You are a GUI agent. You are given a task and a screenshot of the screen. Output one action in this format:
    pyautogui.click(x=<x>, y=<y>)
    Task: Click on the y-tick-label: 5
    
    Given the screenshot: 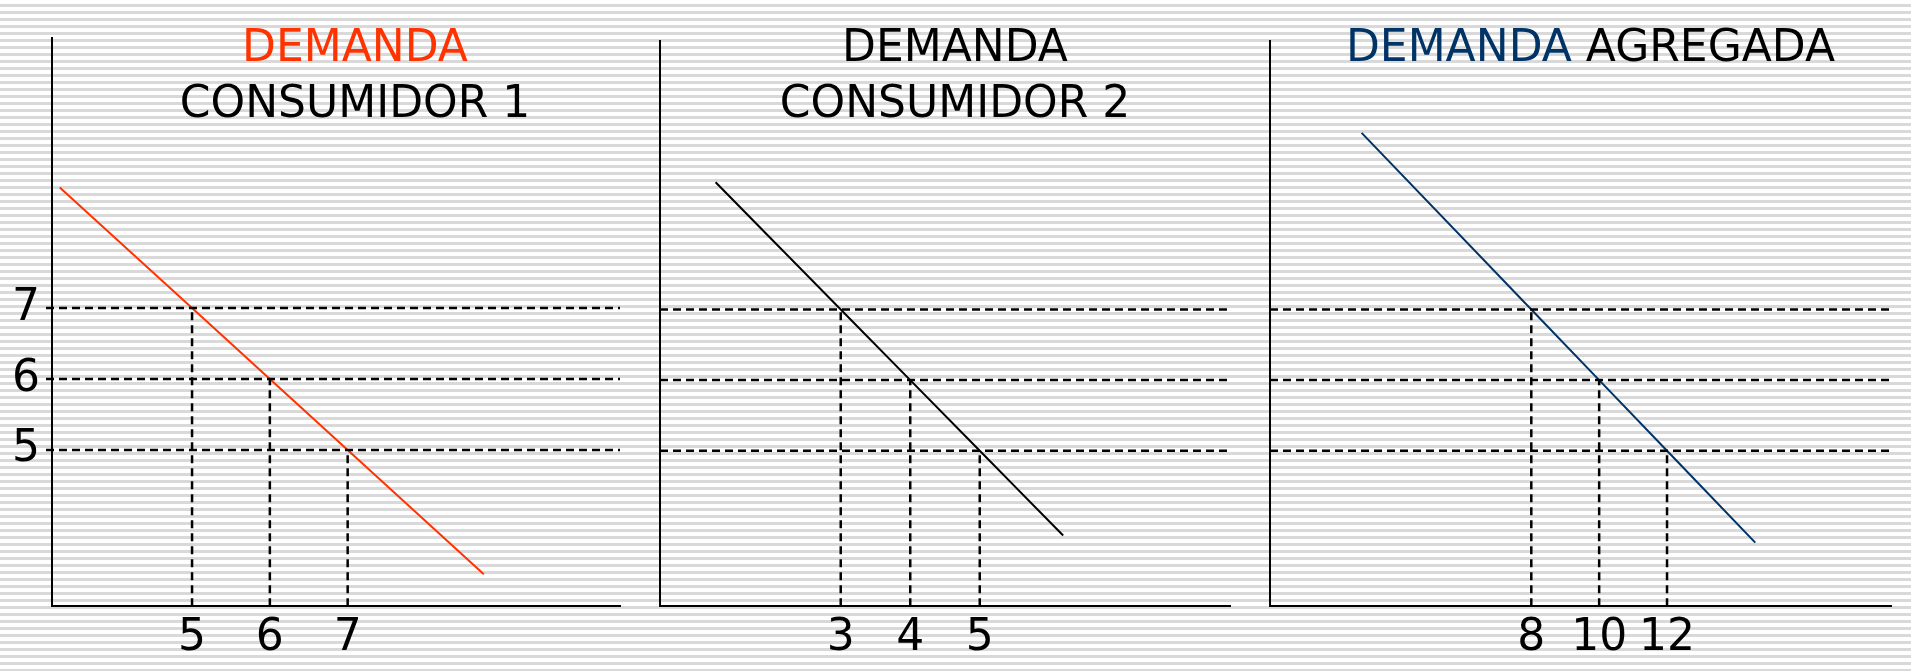 What is the action you would take?
    pyautogui.click(x=25, y=446)
    